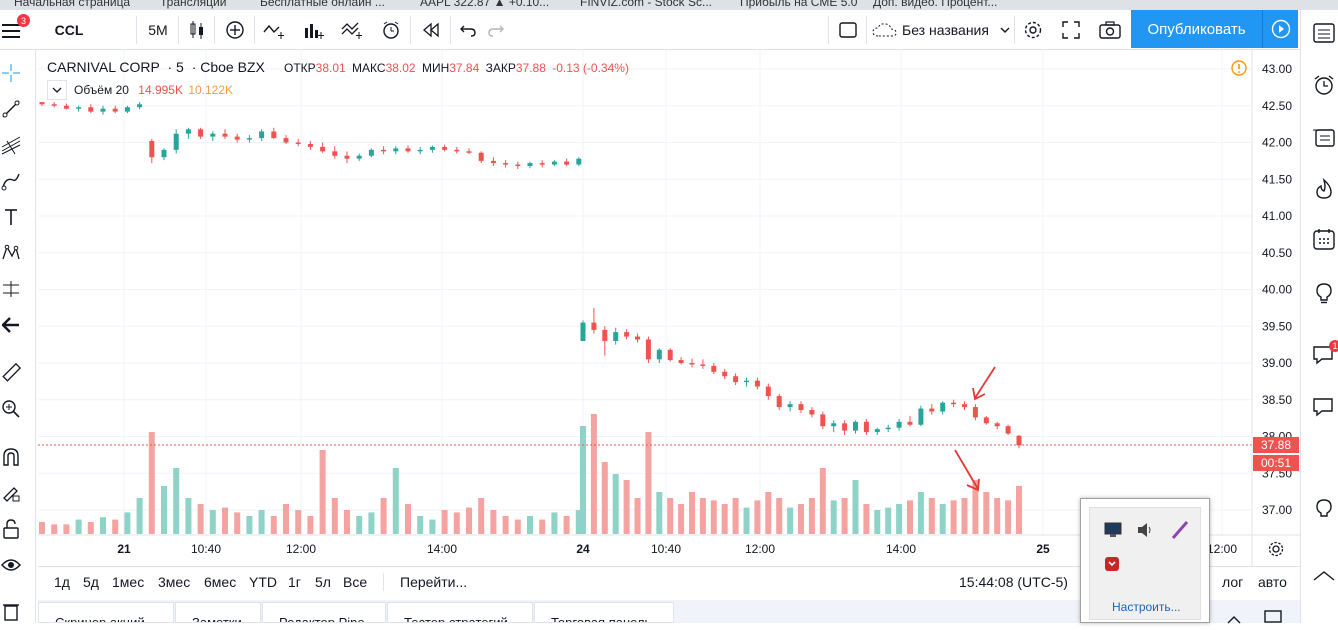 Image resolution: width=1338 pixels, height=630 pixels. What do you see at coordinates (1323, 407) in the screenshot?
I see `messages-icon` at bounding box center [1323, 407].